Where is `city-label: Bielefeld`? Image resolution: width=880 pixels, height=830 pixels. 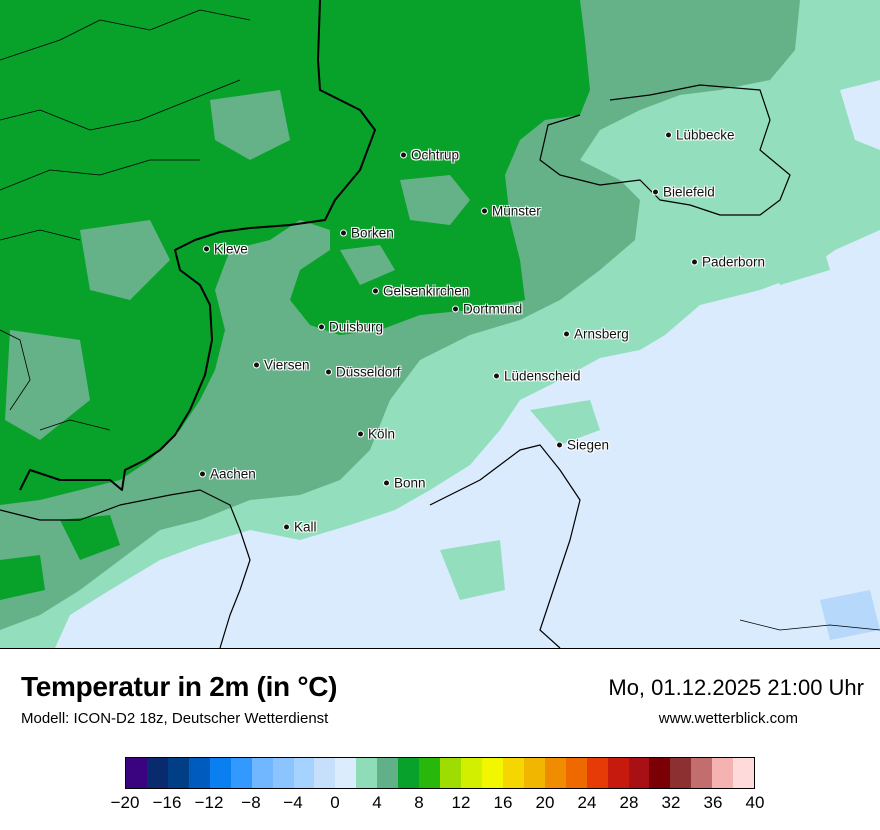 city-label: Bielefeld is located at coordinates (689, 192).